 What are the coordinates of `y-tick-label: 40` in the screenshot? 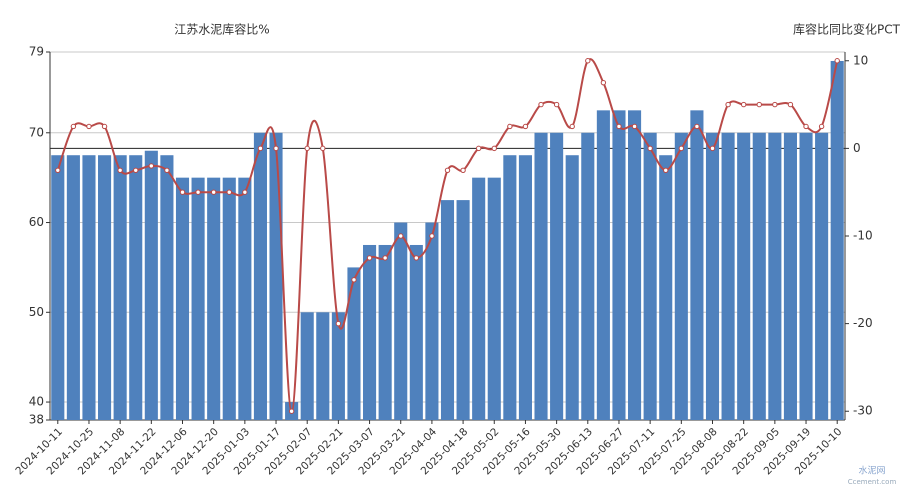 It's located at (36, 402).